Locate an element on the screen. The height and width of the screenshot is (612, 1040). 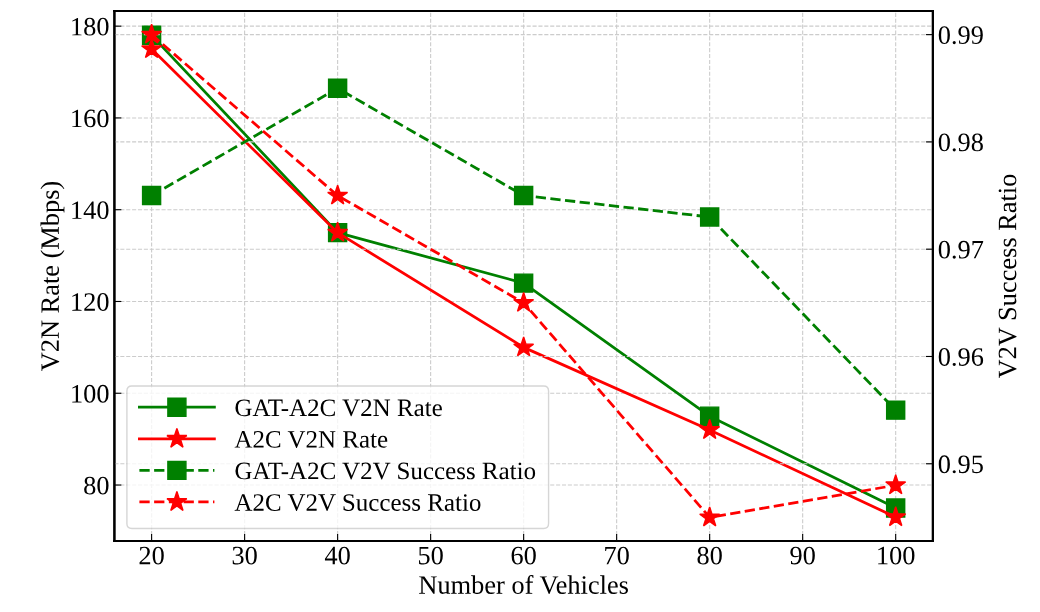
legend-label: A2C V2V Success Ratio is located at coordinates (357, 503).